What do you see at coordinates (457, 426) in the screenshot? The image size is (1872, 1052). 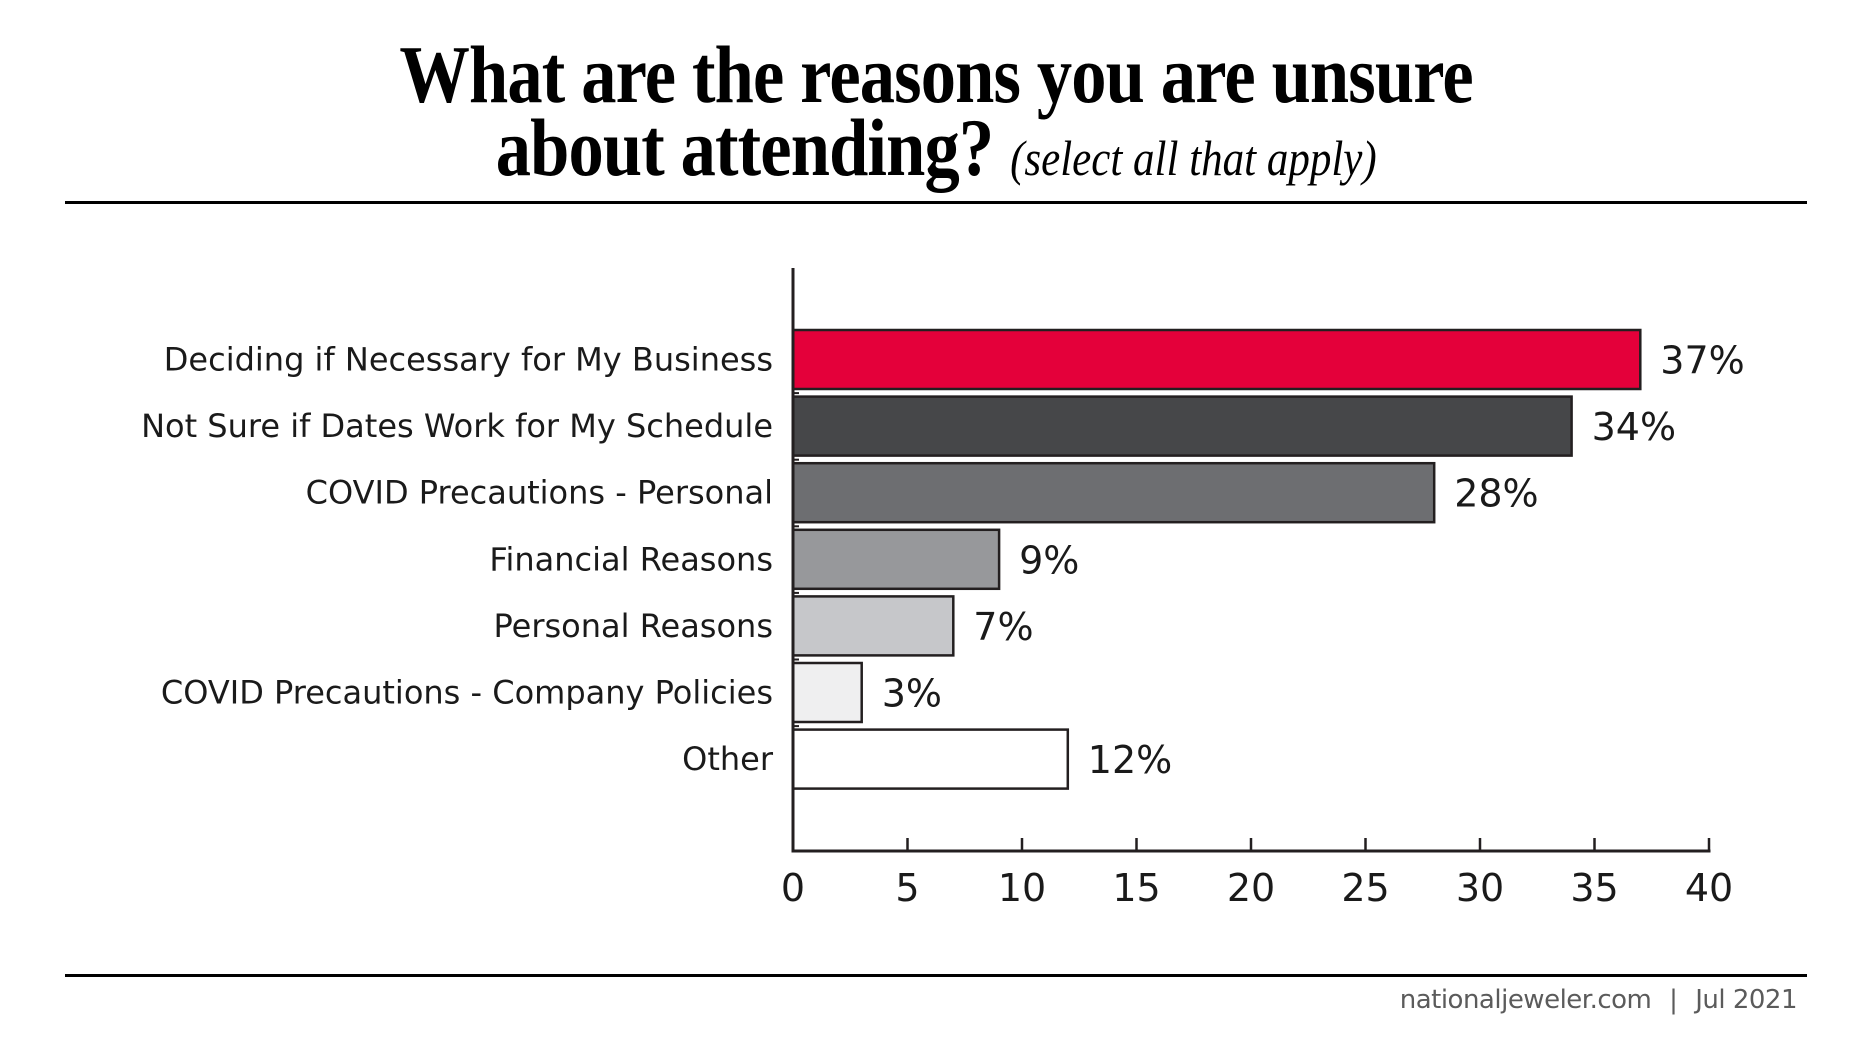 I see `category-label: Not Sure if Dates Work for My Schedule` at bounding box center [457, 426].